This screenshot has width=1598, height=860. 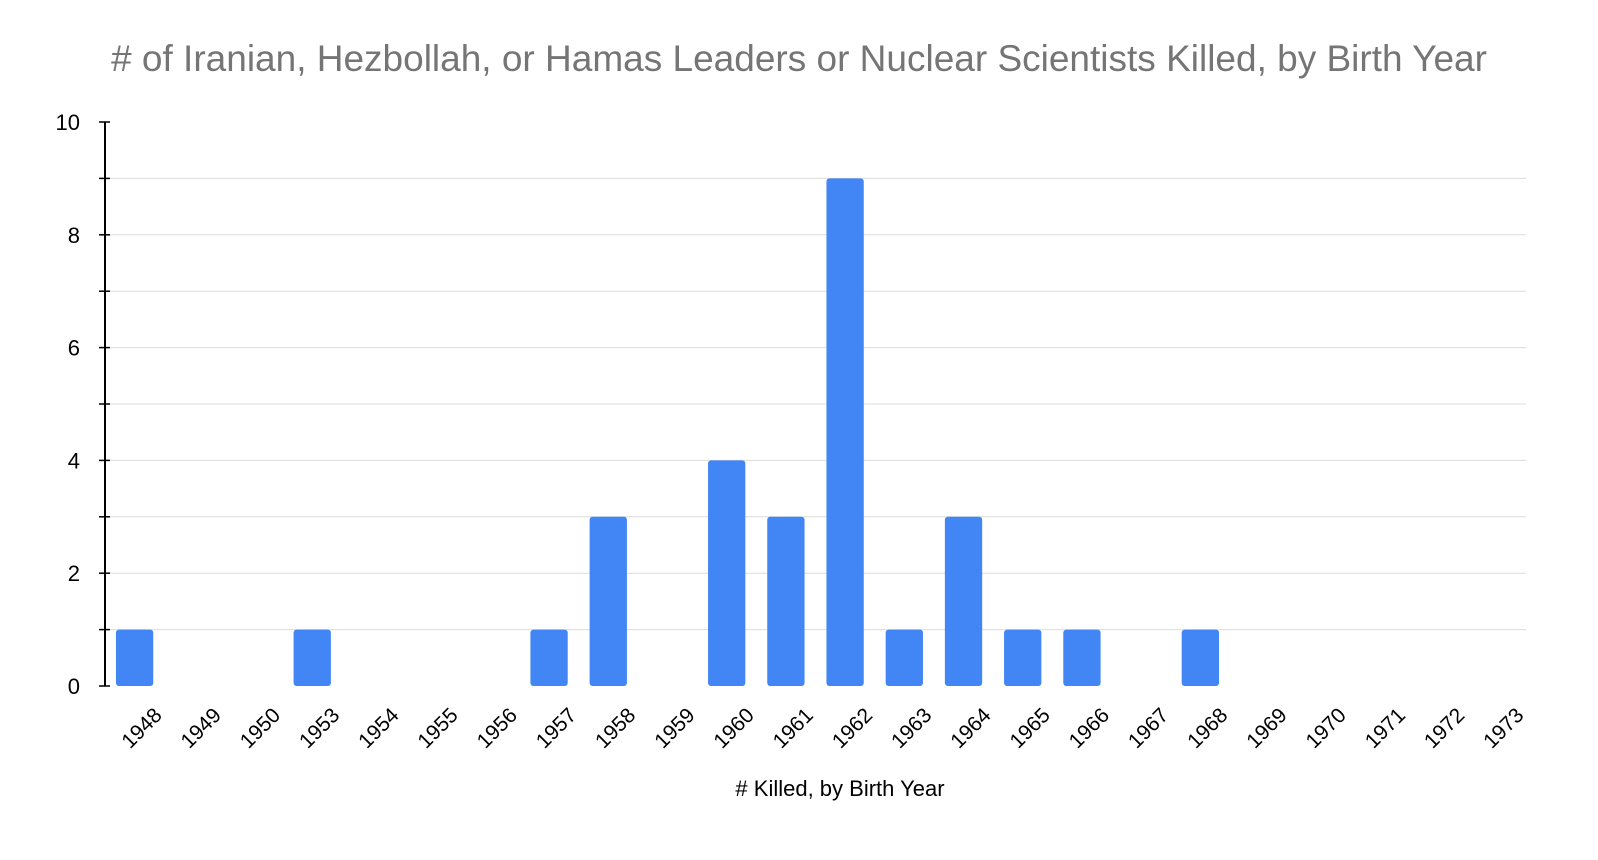 I want to click on bar-1966, so click(x=1082, y=657).